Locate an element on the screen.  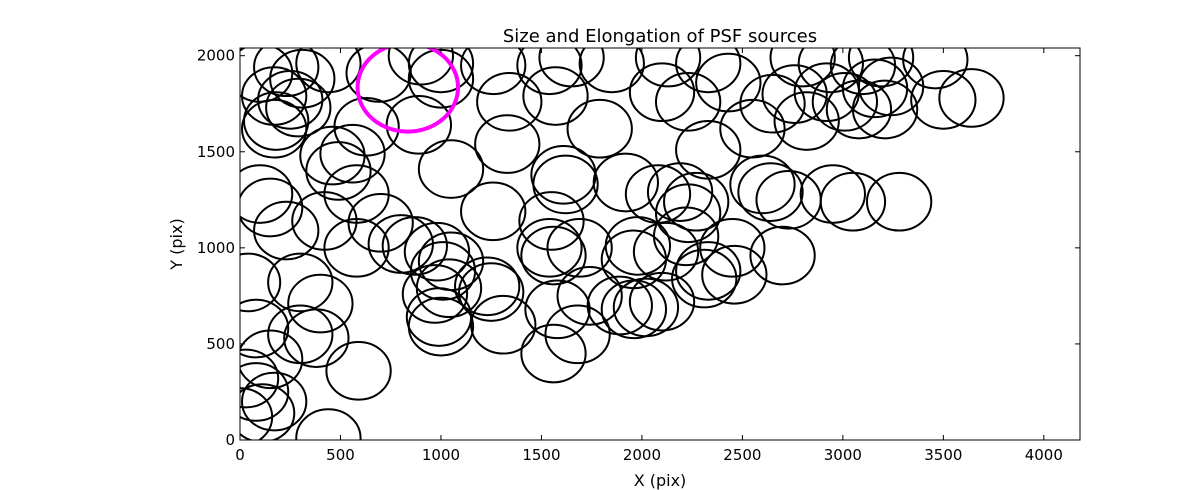
y-axis-label: Y (pix) is located at coordinates (176, 244).